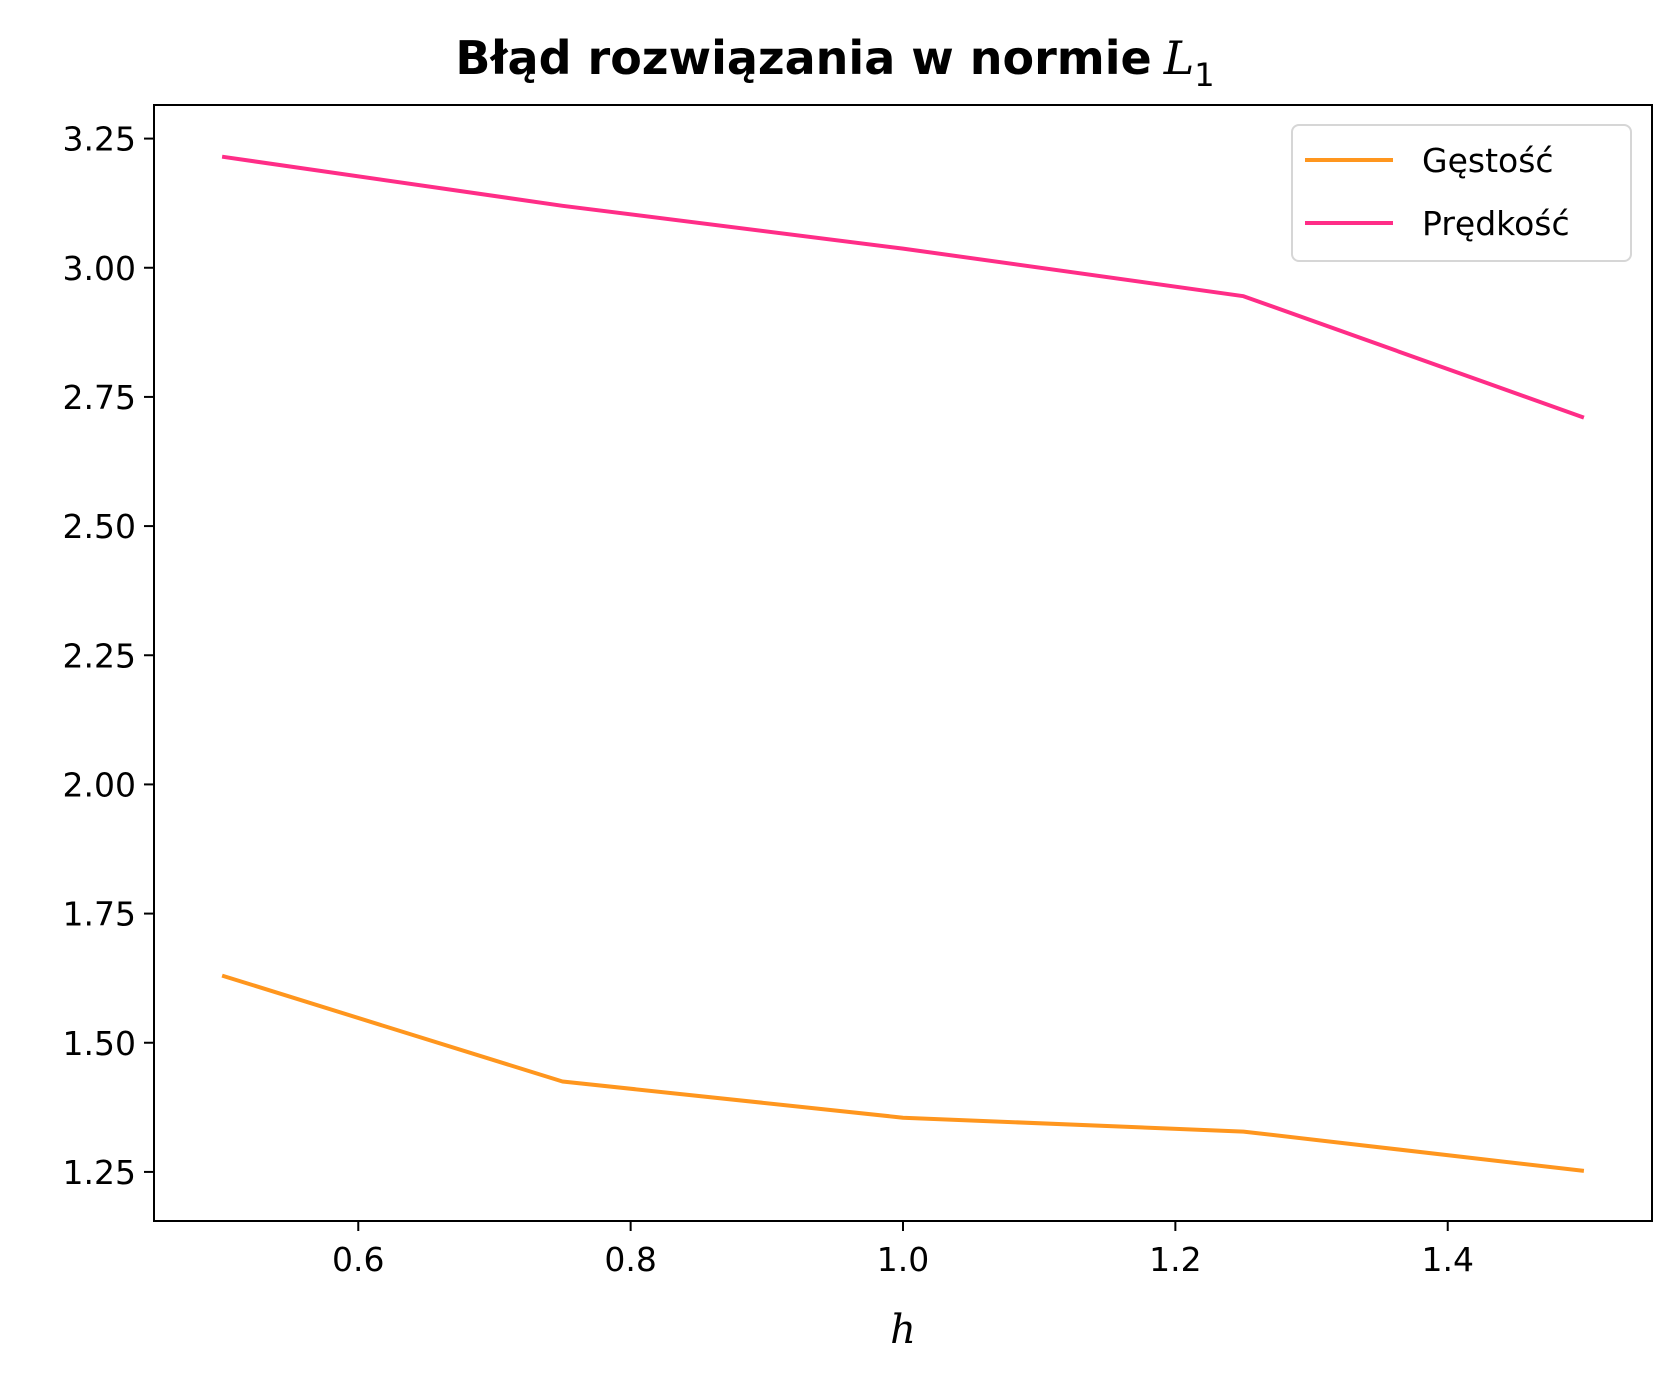 The height and width of the screenshot is (1376, 1669). I want to click on y-tick-label: 3.00, so click(99, 268).